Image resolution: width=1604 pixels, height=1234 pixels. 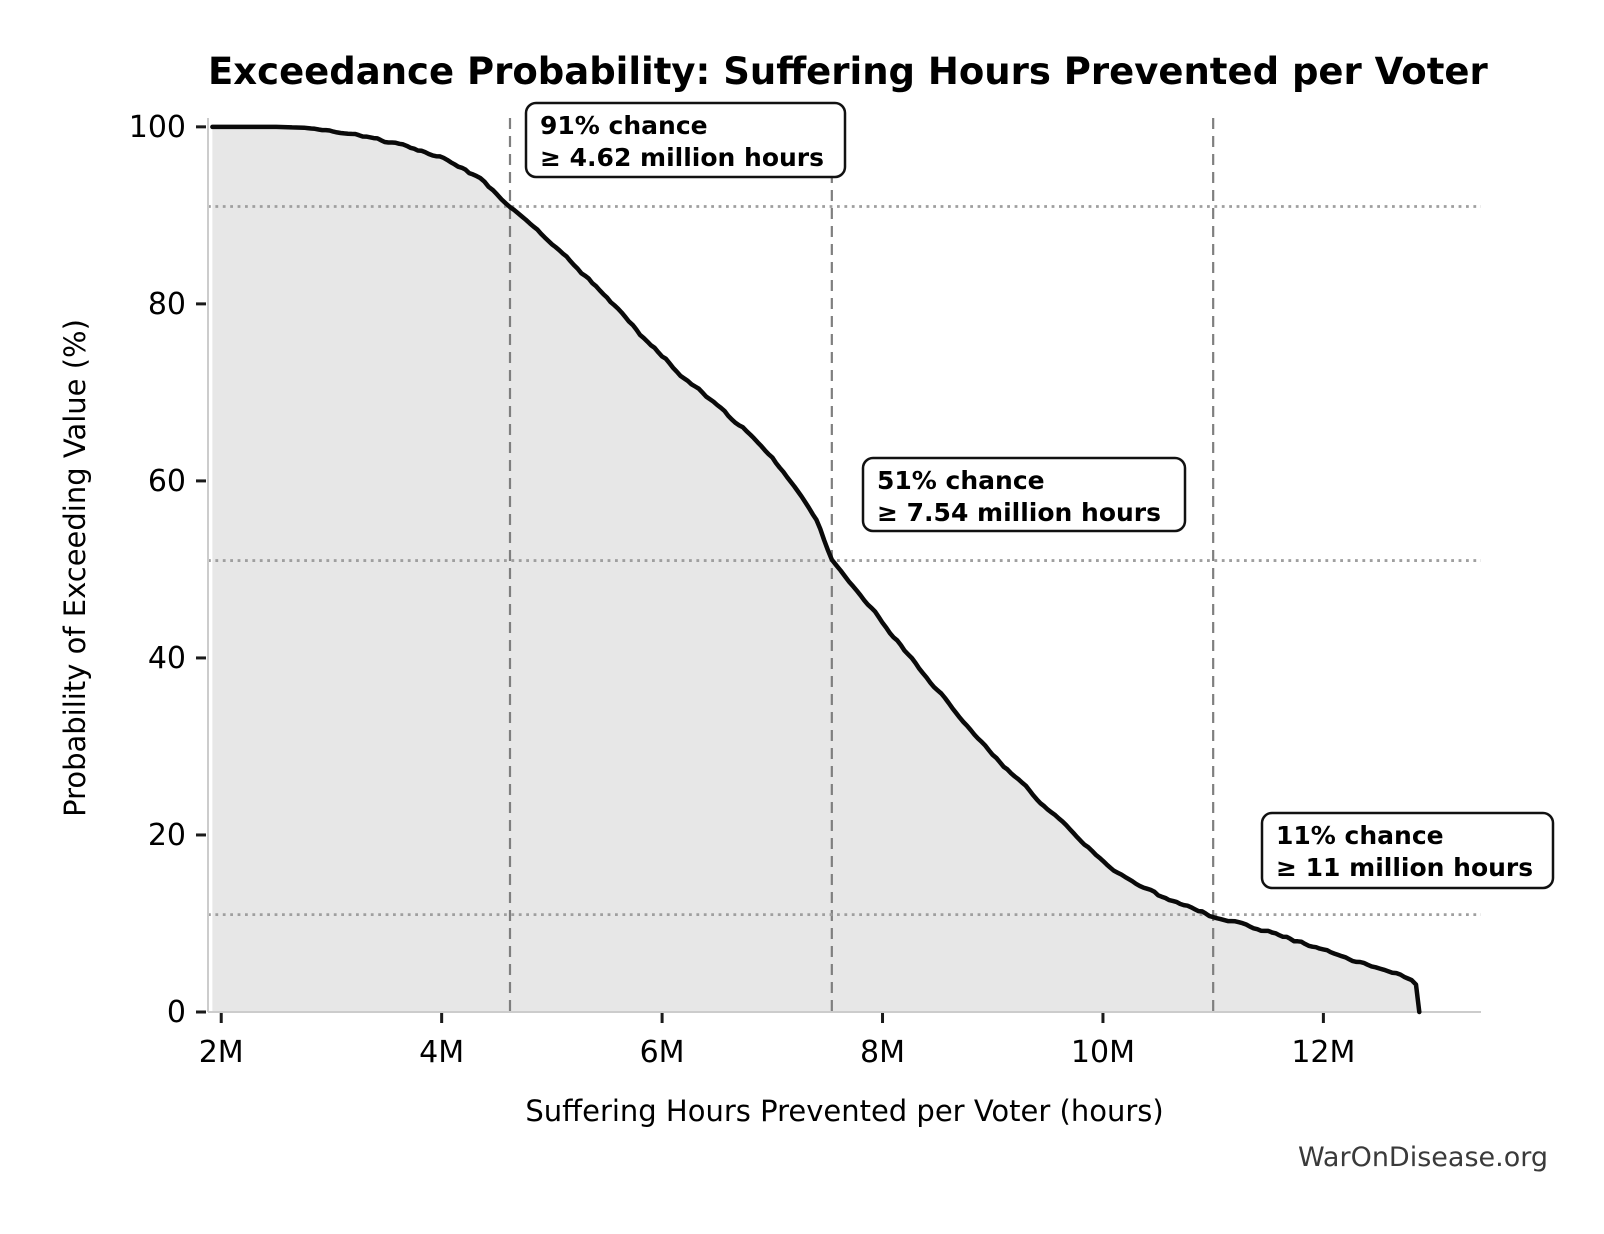 I want to click on y-tick-label-0: 0, so click(x=176, y=1012).